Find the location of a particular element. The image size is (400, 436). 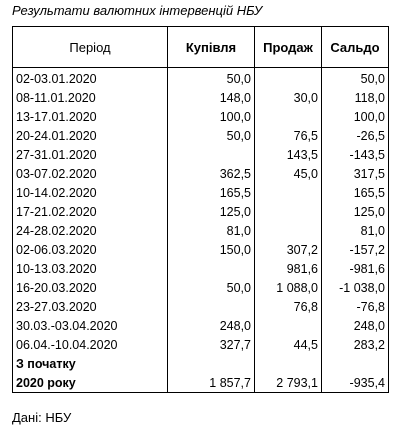

cell-sell: 30,0 is located at coordinates (288, 97).